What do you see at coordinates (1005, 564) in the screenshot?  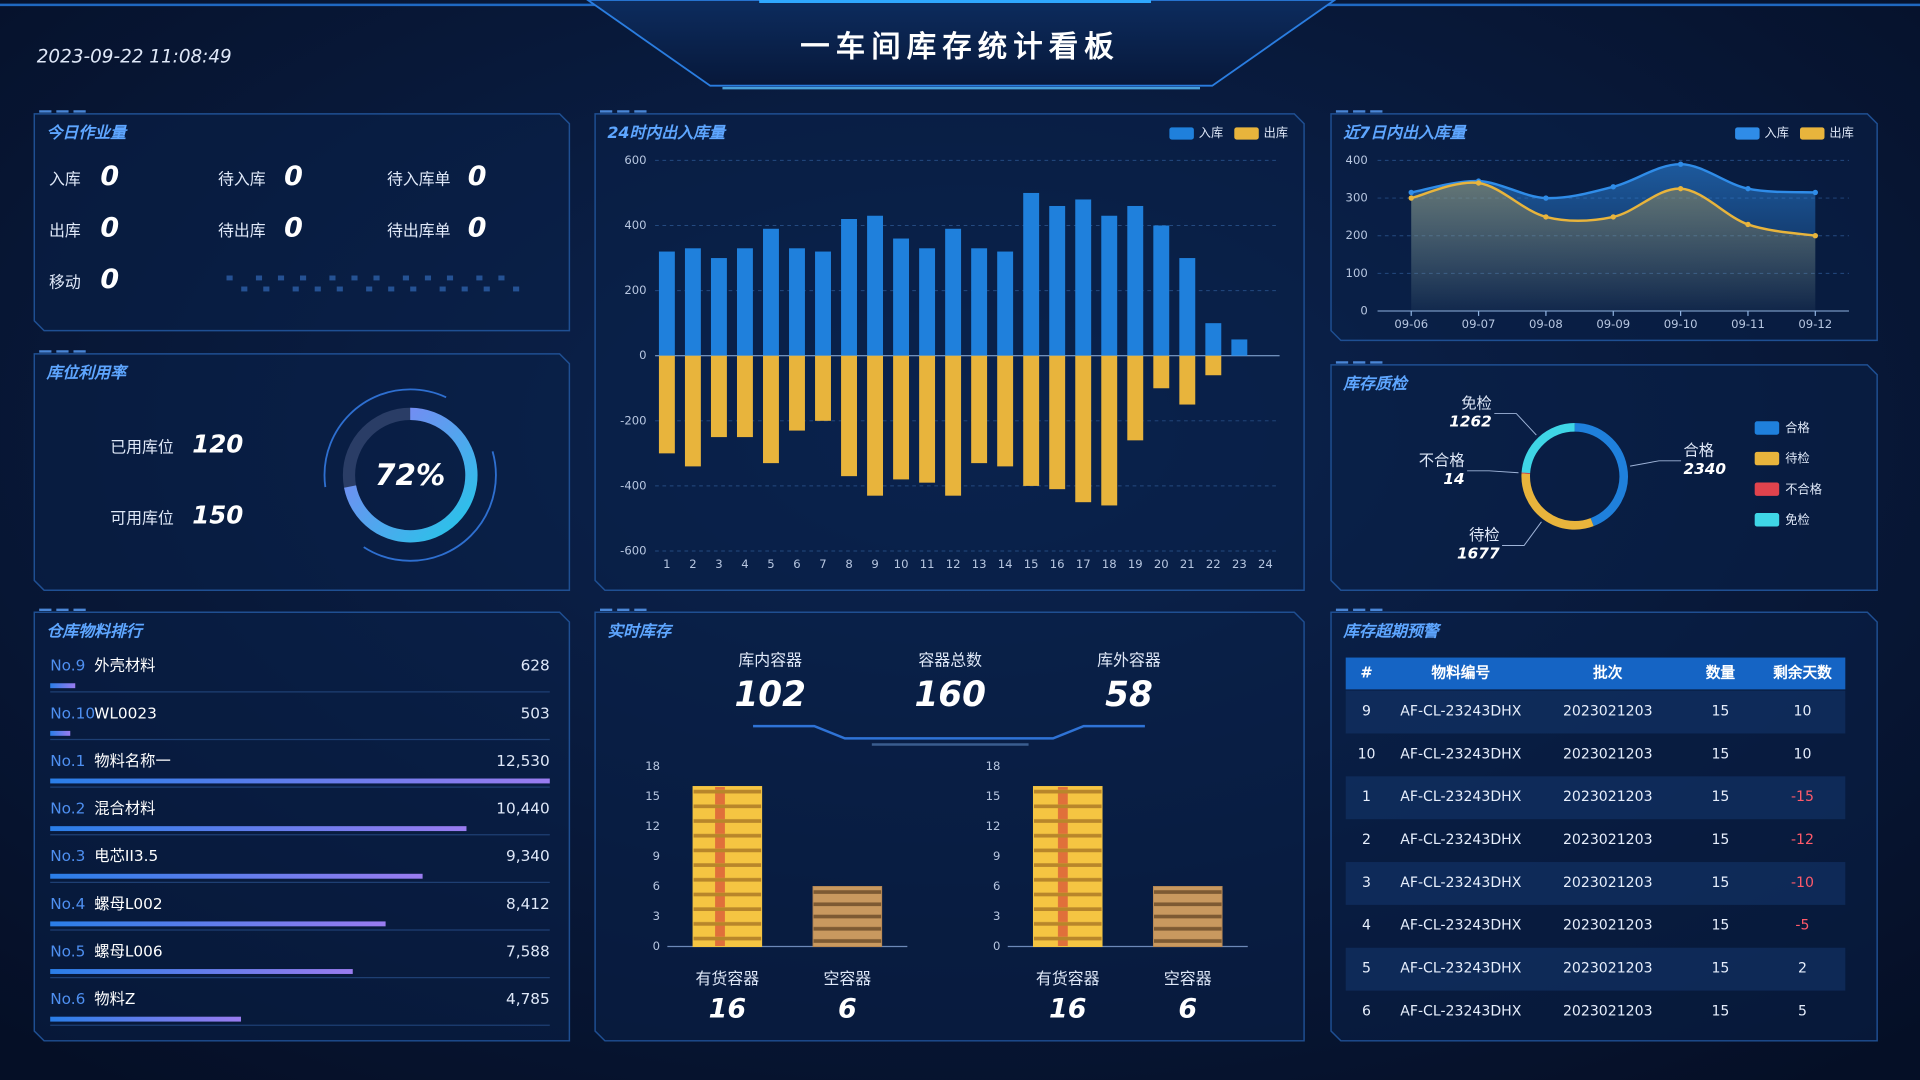 I see `x-tick-label: 14` at bounding box center [1005, 564].